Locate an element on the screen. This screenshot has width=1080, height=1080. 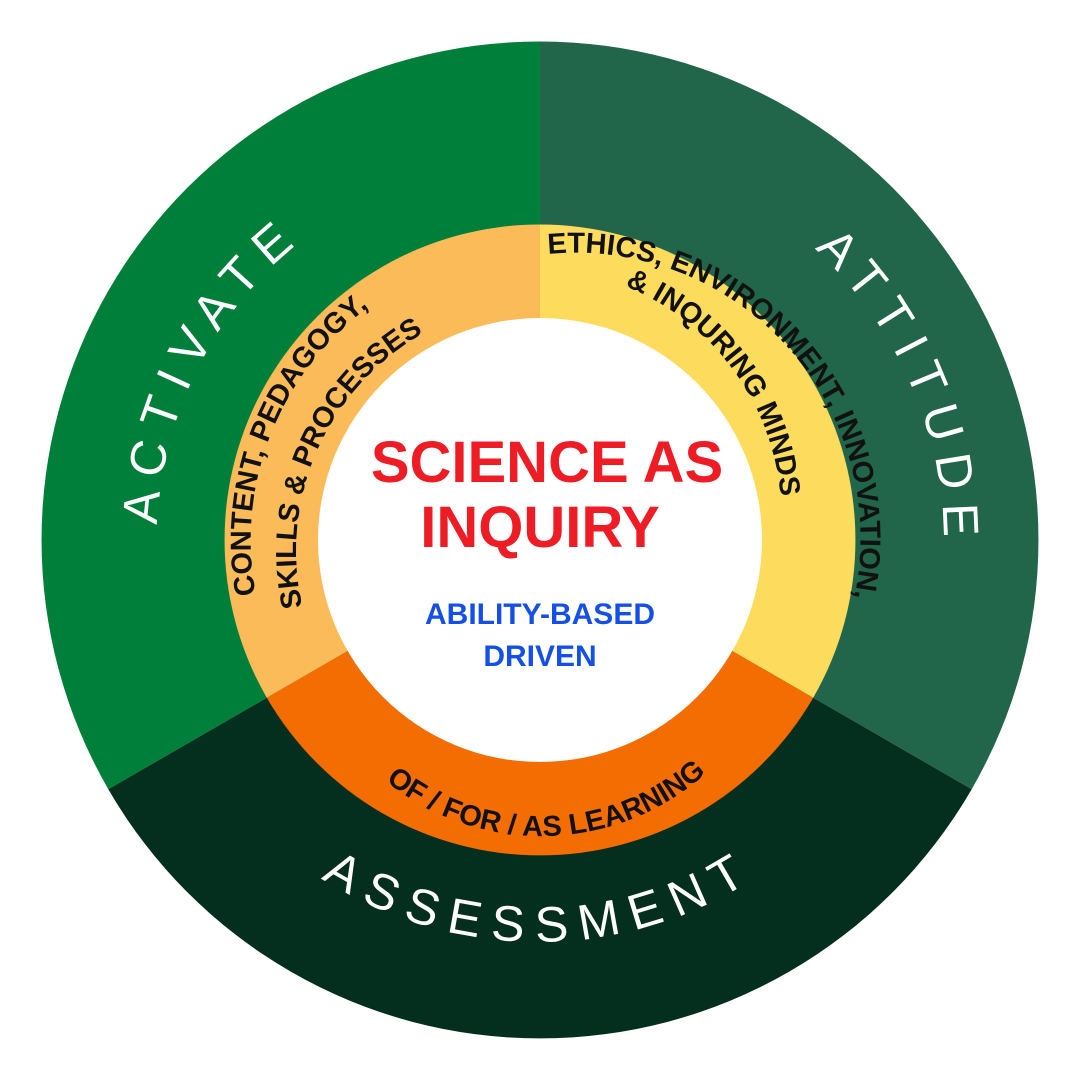
center-subtitle-line2: DRIVEN is located at coordinates (539, 656).